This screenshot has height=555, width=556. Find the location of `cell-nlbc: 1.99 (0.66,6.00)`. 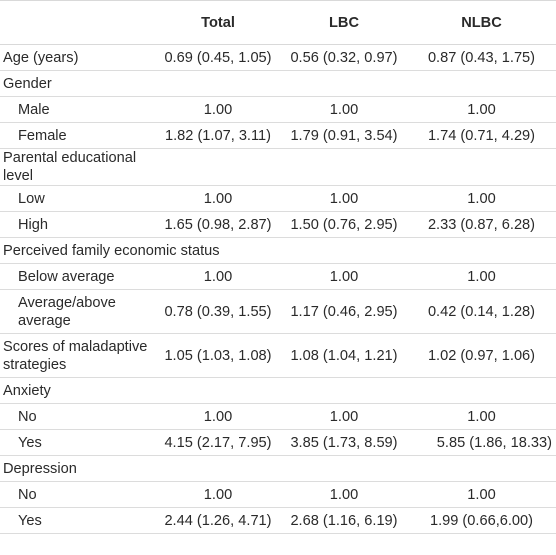

cell-nlbc: 1.99 (0.66,6.00) is located at coordinates (481, 520).